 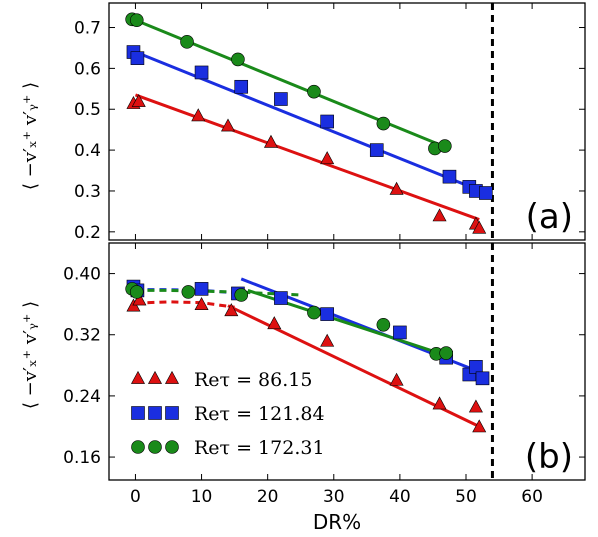 I want to click on legend-label: Reτ = 86.15, so click(x=253, y=380).